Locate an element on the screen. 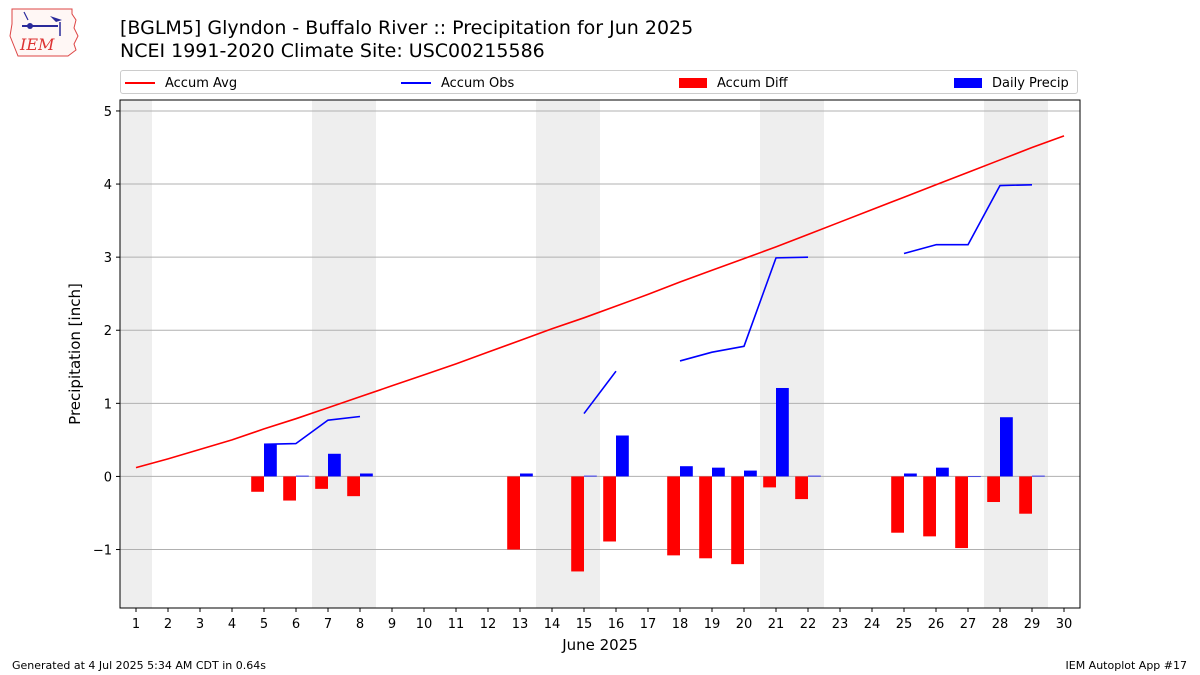 The height and width of the screenshot is (675, 1200). y-tick-label: 0 is located at coordinates (108, 477).